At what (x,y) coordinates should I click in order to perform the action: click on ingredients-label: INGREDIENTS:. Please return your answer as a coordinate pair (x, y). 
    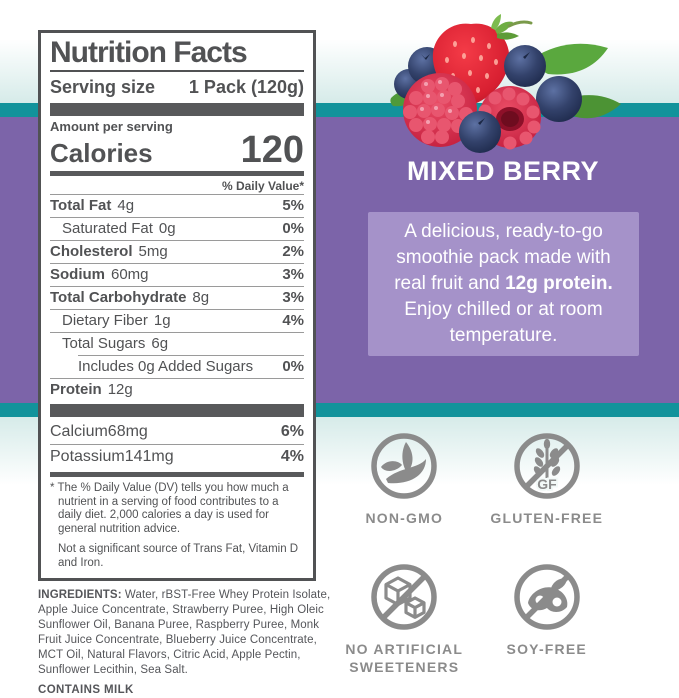
    Looking at the image, I should click on (80, 595).